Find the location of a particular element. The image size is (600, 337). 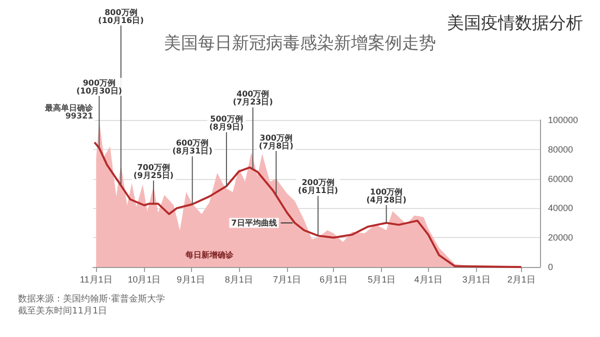

series-label: 7日平均曲线 is located at coordinates (254, 223).